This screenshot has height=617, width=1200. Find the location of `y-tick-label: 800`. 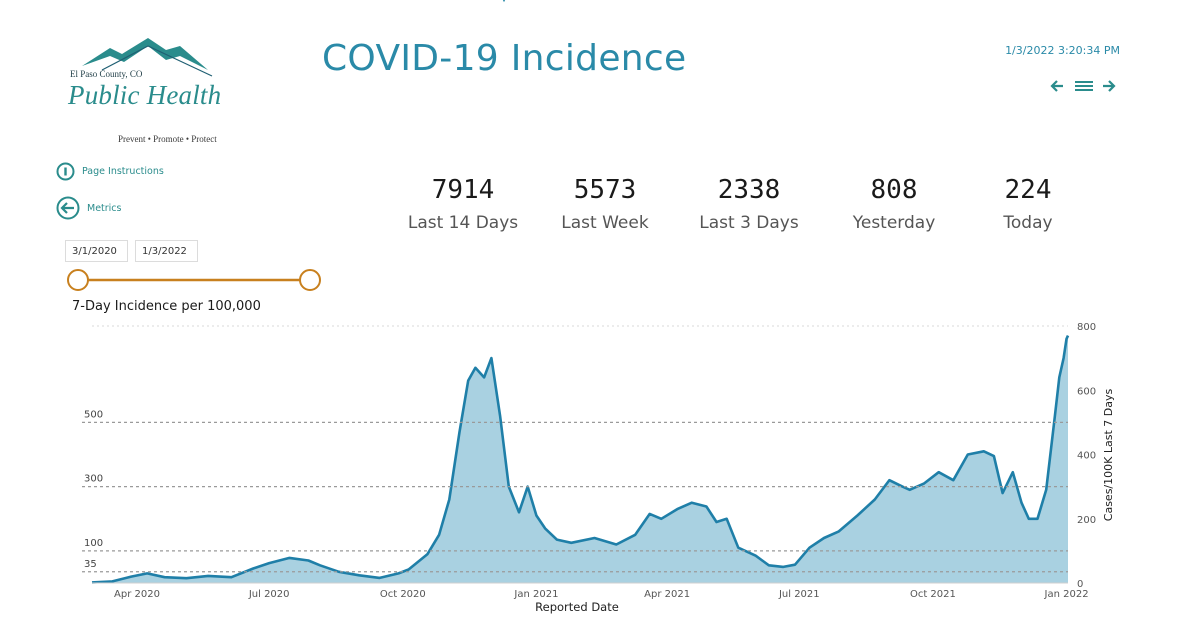

y-tick-label: 800 is located at coordinates (1086, 327).